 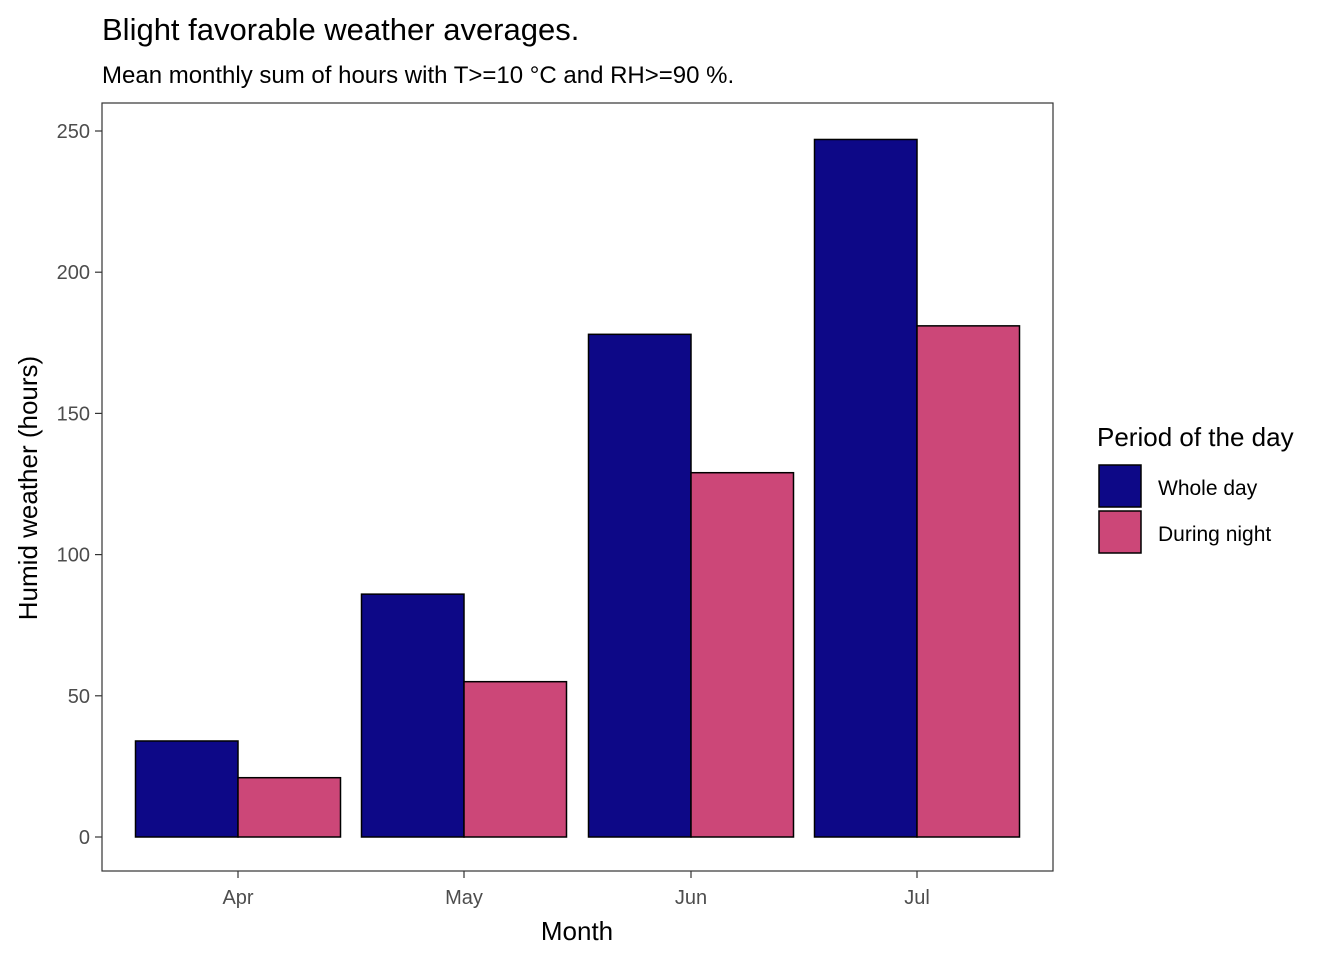 What do you see at coordinates (691, 898) in the screenshot?
I see `x-tick-label: Jun` at bounding box center [691, 898].